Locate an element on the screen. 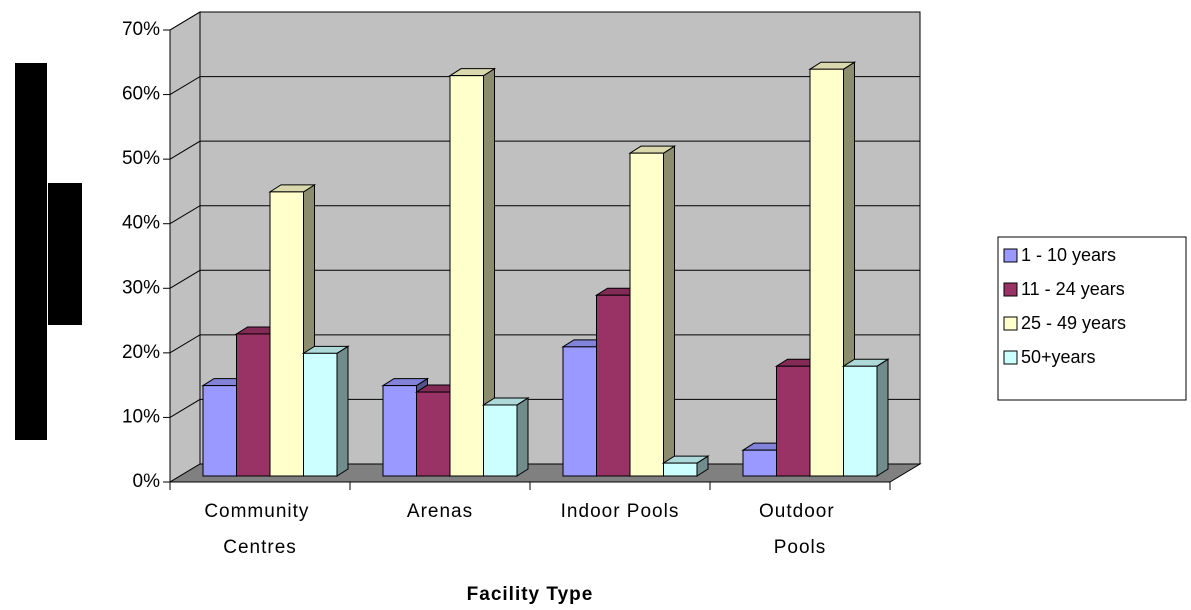 The width and height of the screenshot is (1191, 610). y-tick-label: 70% is located at coordinates (141, 29).